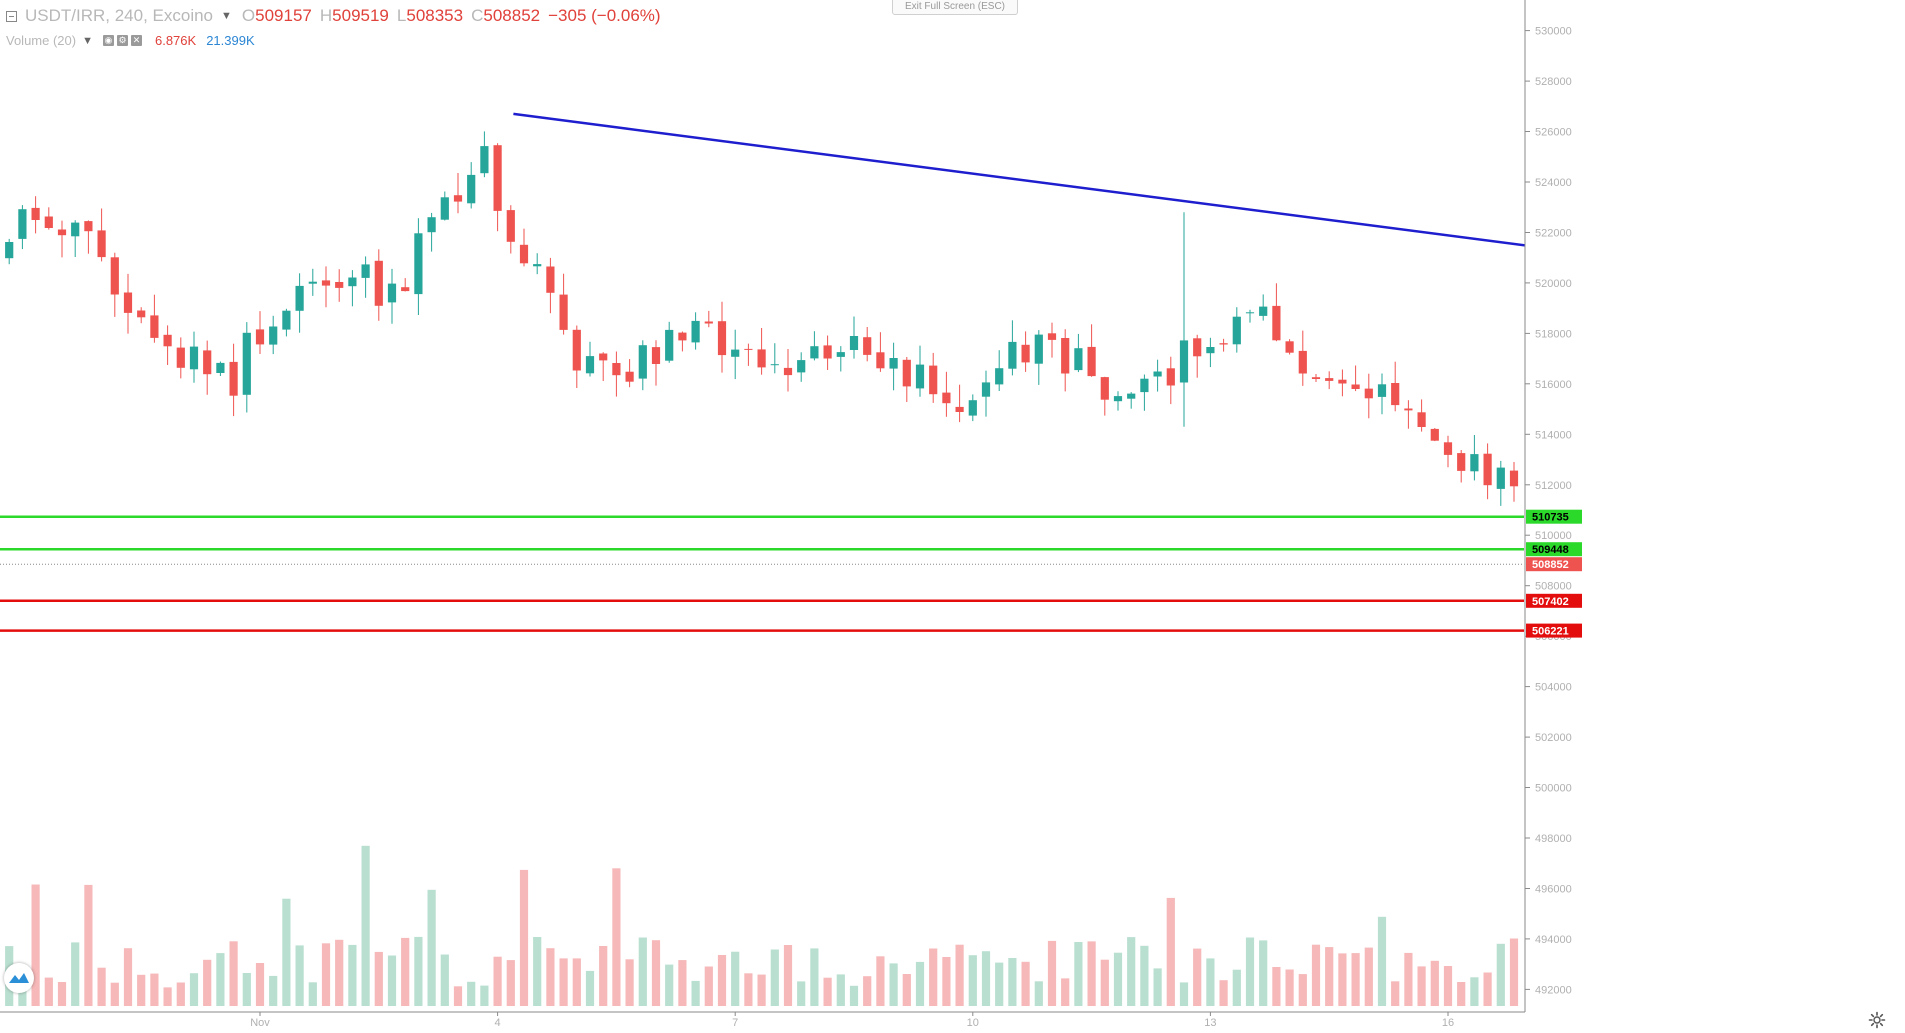  Describe the element at coordinates (1553, 183) in the screenshot. I see `price-tick-label: 524000` at that location.